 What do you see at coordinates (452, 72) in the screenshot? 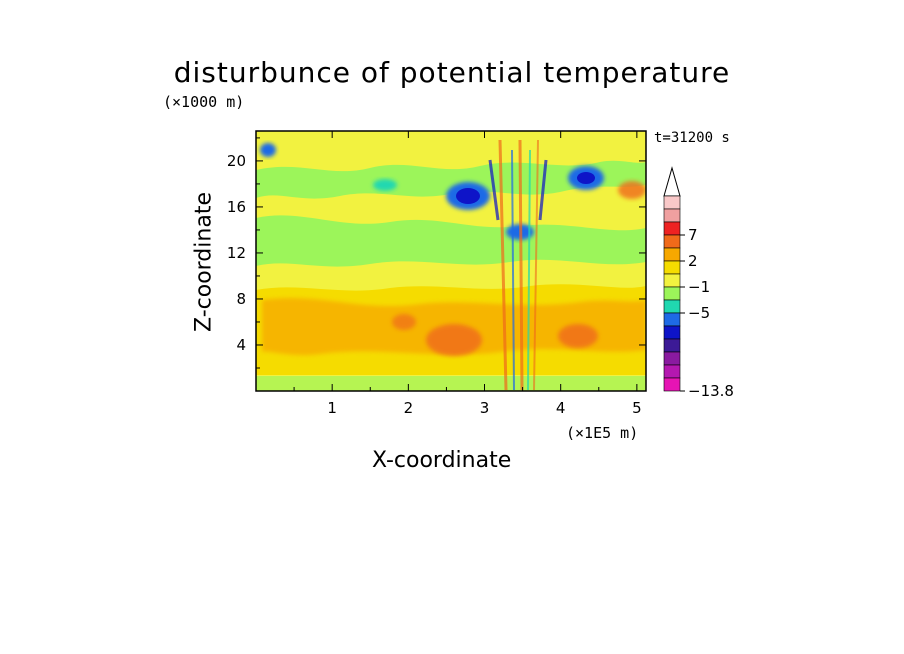
I see `chart-title: disturbunce of potential temperature` at bounding box center [452, 72].